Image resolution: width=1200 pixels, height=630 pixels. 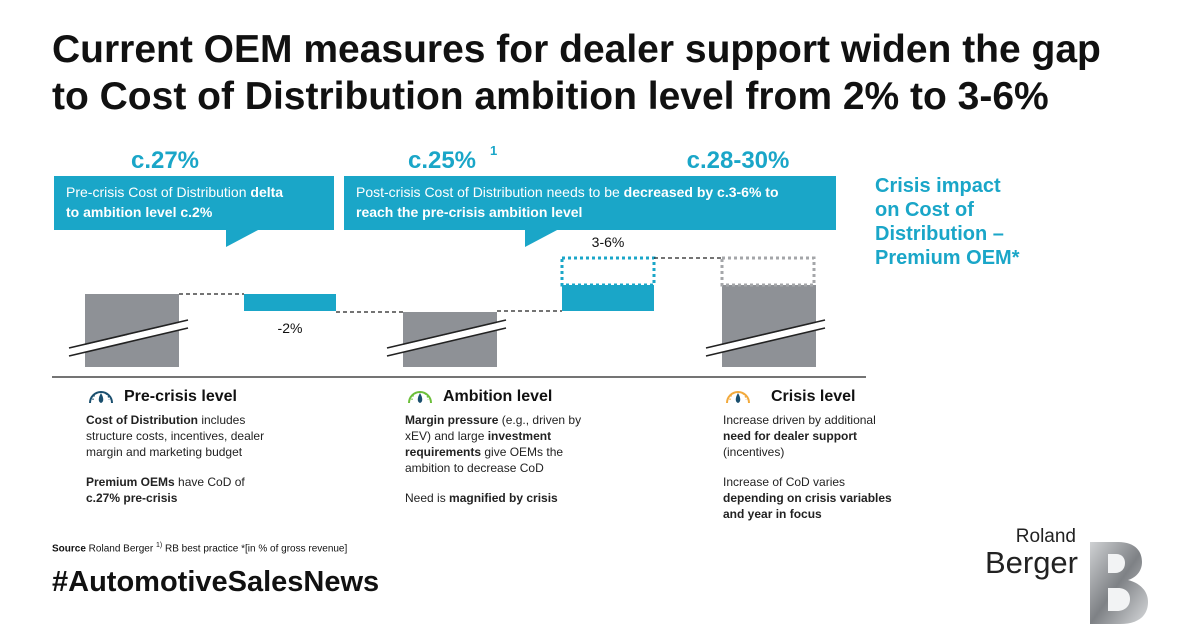 I want to click on callout-left-tail, so click(x=243, y=238).